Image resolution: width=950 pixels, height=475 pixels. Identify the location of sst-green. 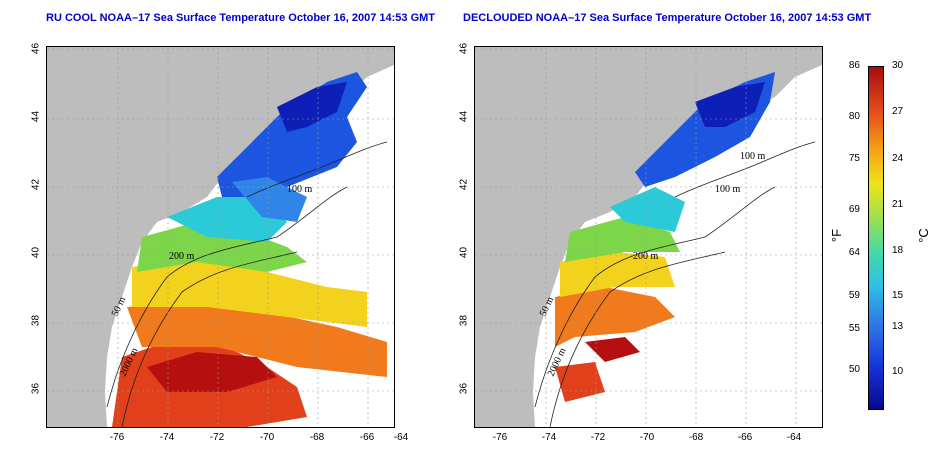
(622, 239).